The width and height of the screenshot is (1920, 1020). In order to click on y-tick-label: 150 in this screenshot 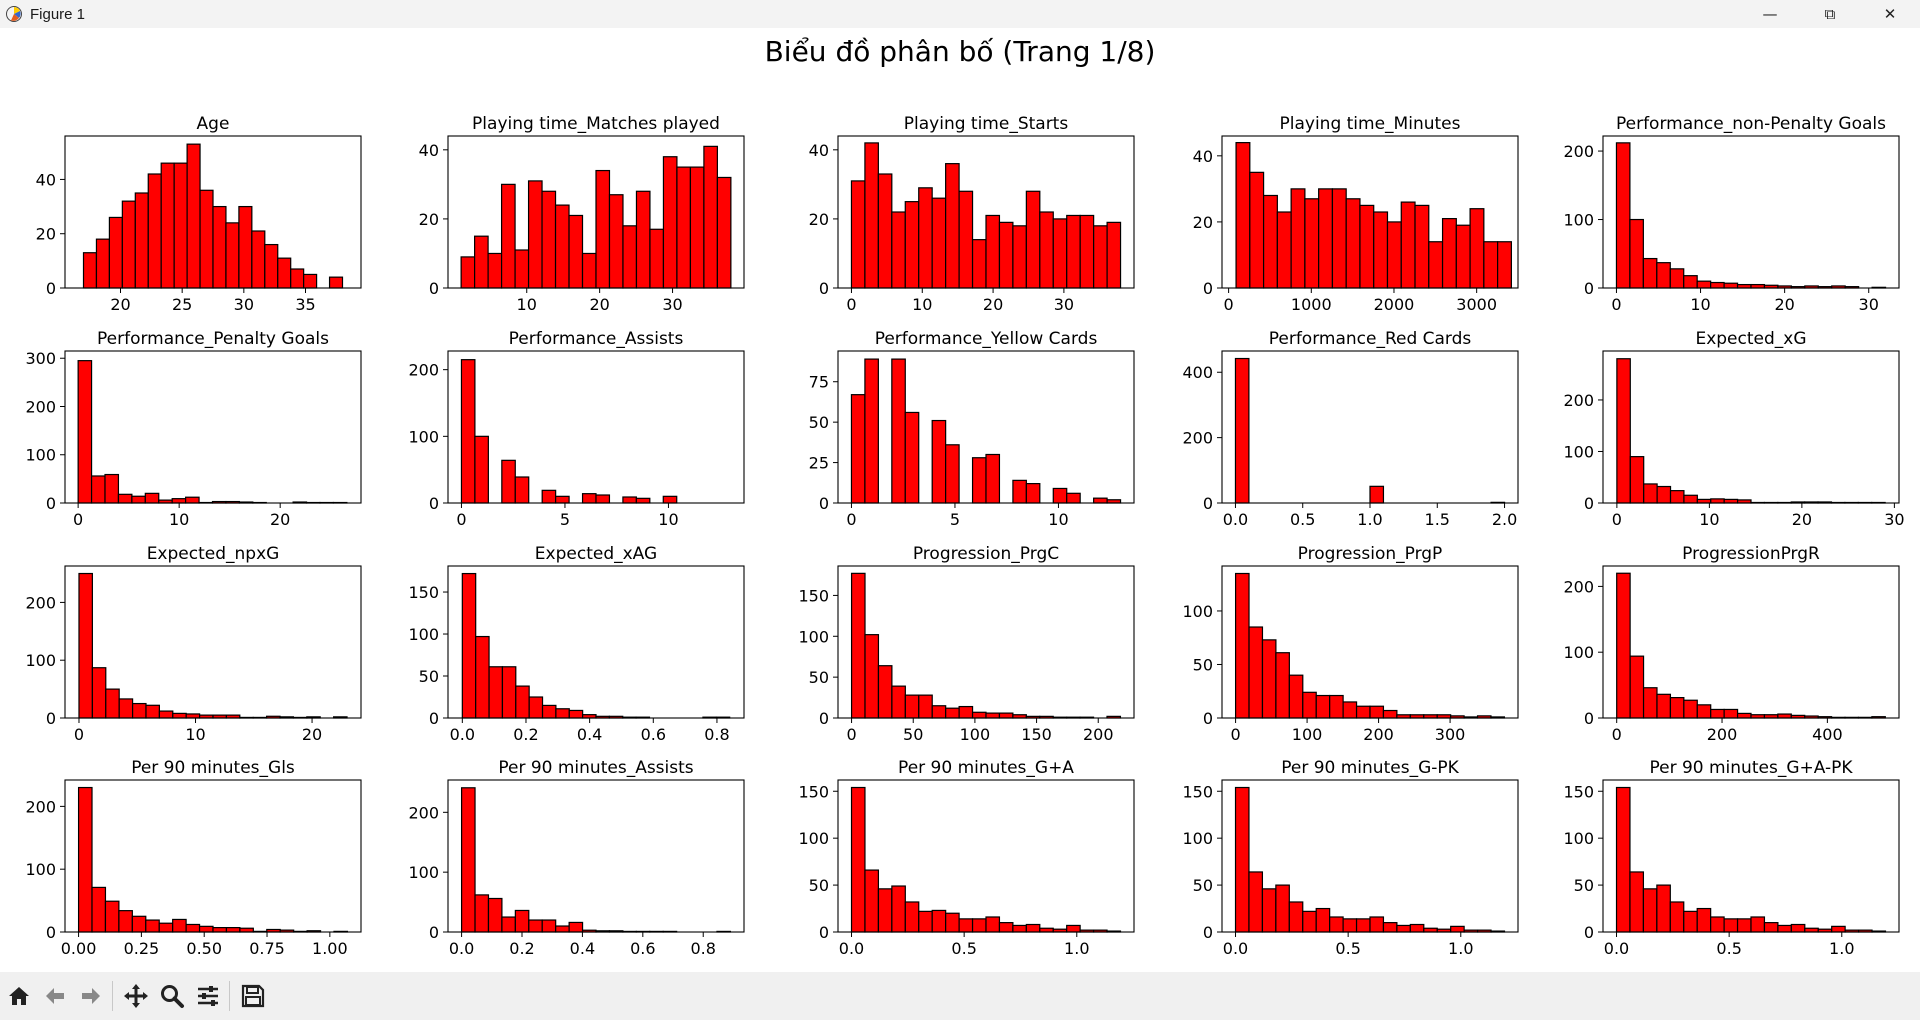, I will do `click(813, 595)`.